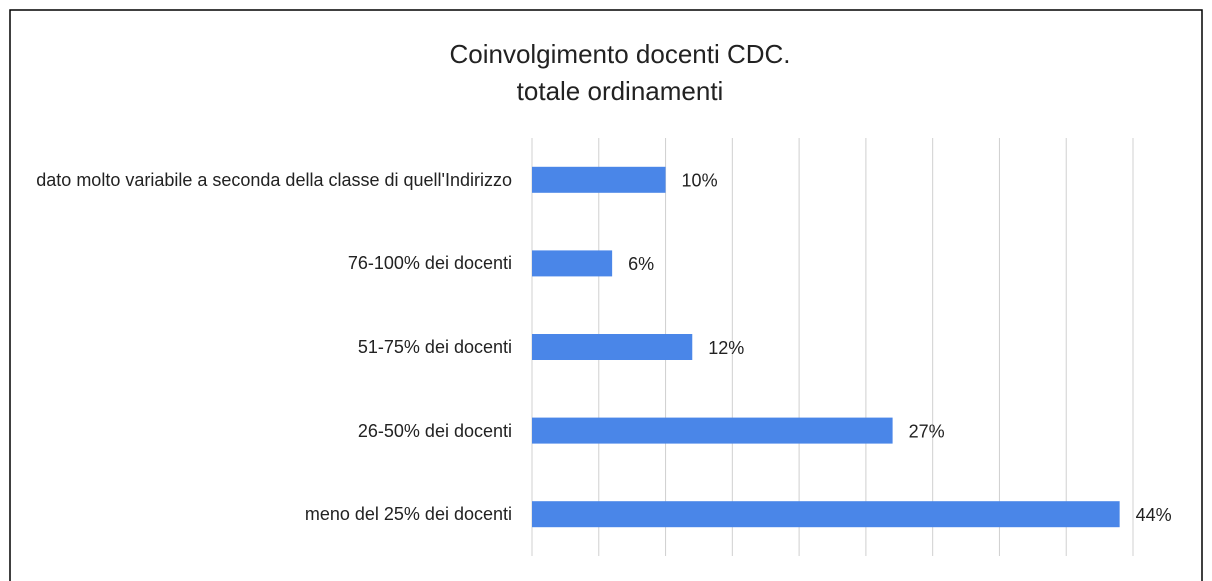 Image resolution: width=1212 pixels, height=581 pixels. I want to click on y-tick-label: 26-50% dei docenti, so click(434, 430).